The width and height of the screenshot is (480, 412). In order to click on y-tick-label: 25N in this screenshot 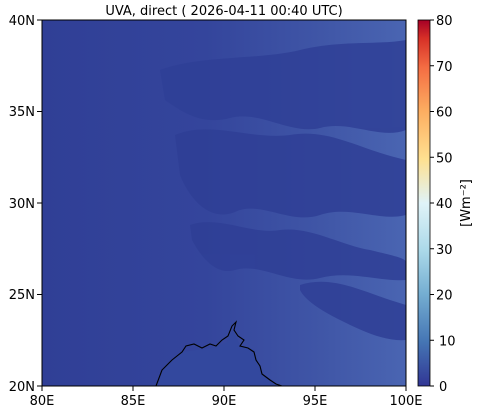, I will do `click(22, 295)`.